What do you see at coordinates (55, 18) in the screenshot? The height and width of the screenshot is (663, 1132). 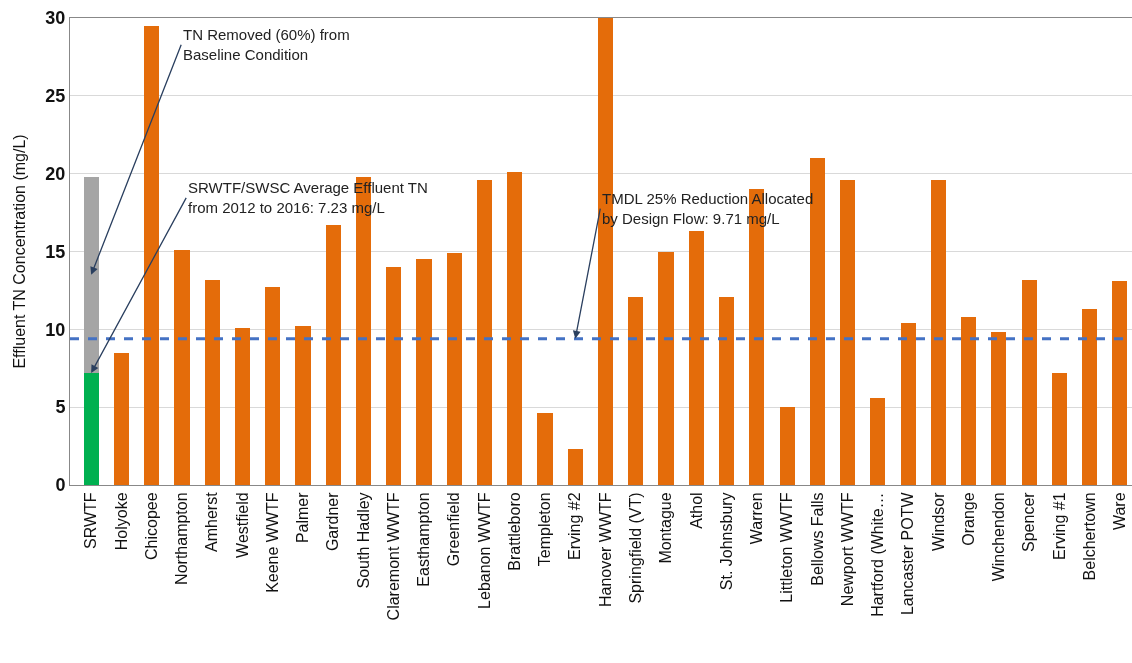 I see `y-tick-label: 30` at bounding box center [55, 18].